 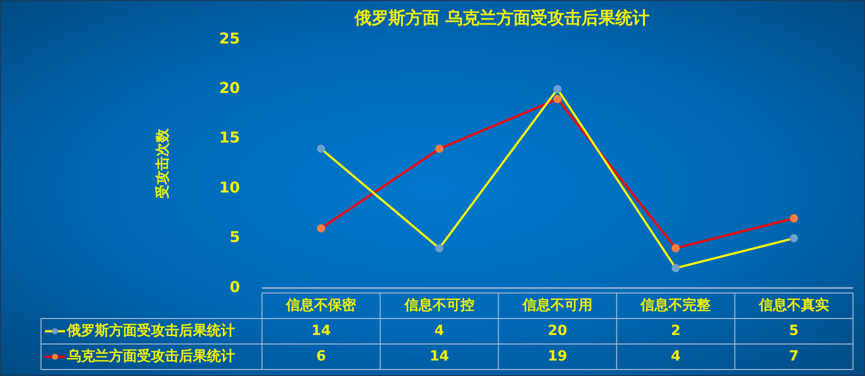 I want to click on chart-title: 俄罗斯方面 乌克兰方面受攻击后果统计, so click(x=502, y=18).